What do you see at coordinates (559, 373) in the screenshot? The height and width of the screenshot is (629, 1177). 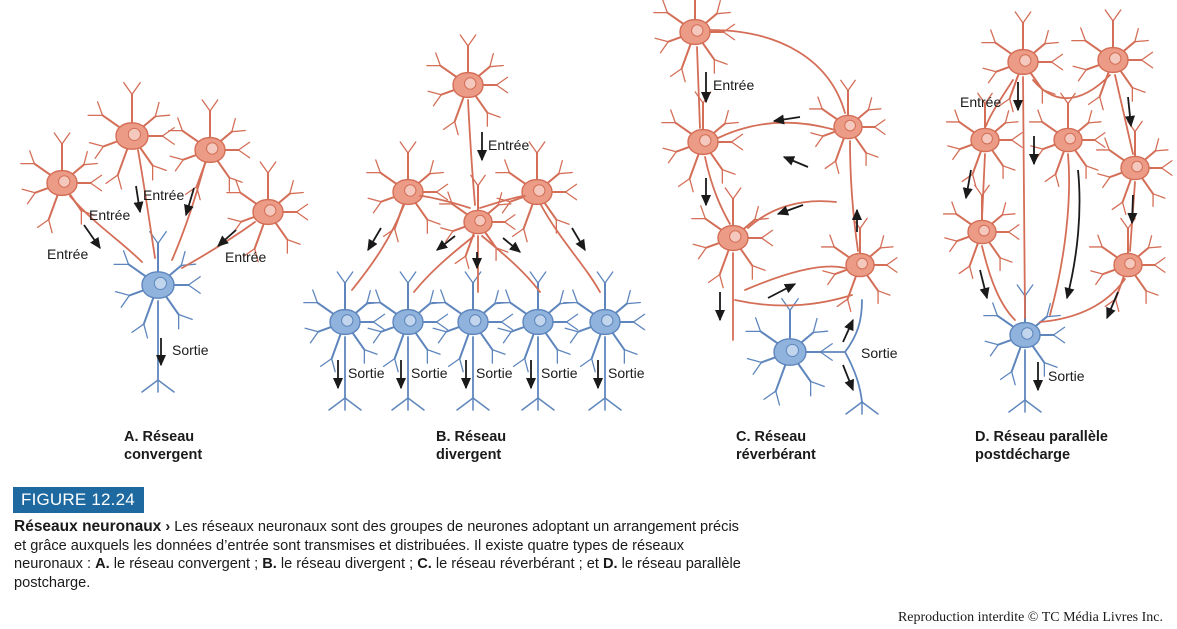 I see `label-b-sortie-4: Sortie` at bounding box center [559, 373].